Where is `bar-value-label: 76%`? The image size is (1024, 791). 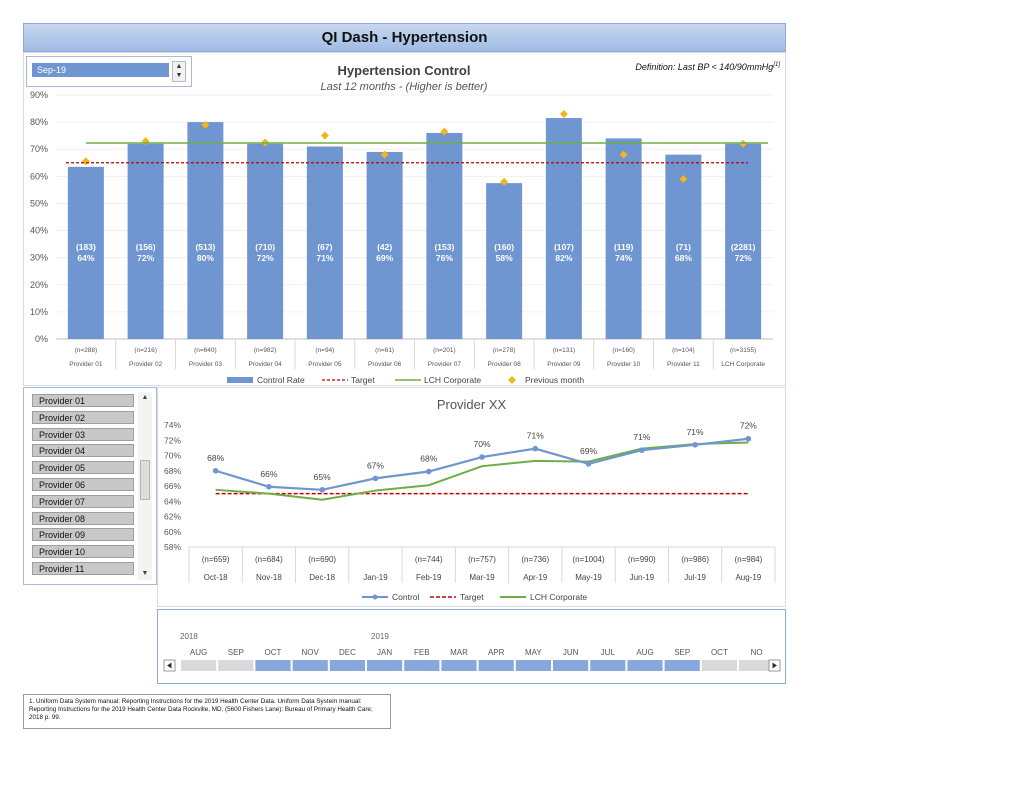 bar-value-label: 76% is located at coordinates (444, 258).